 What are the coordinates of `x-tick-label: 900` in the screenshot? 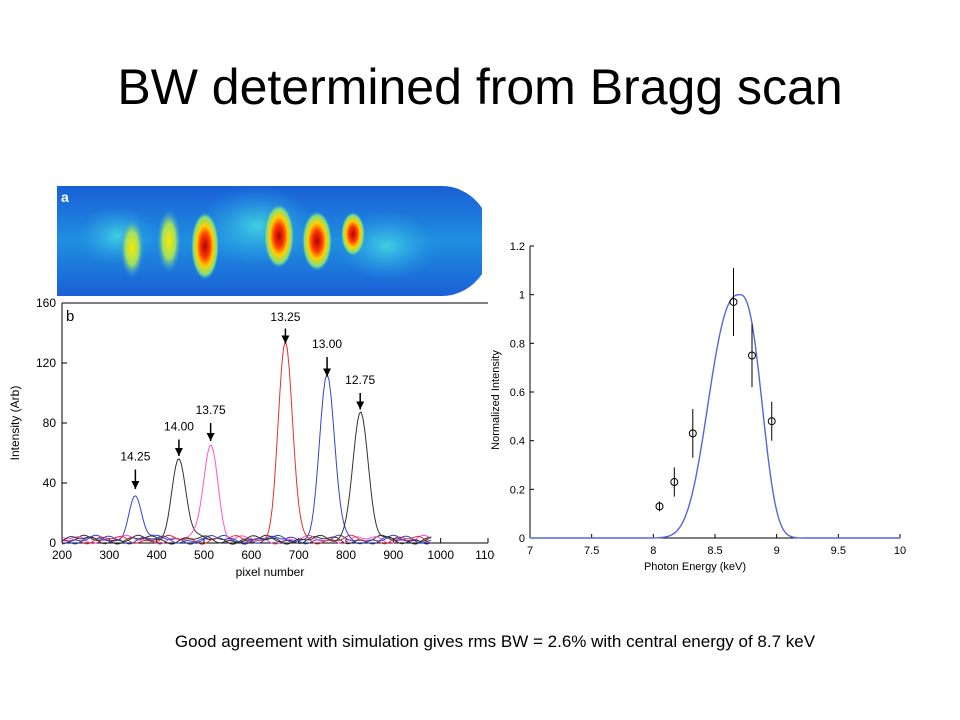 It's located at (393, 555).